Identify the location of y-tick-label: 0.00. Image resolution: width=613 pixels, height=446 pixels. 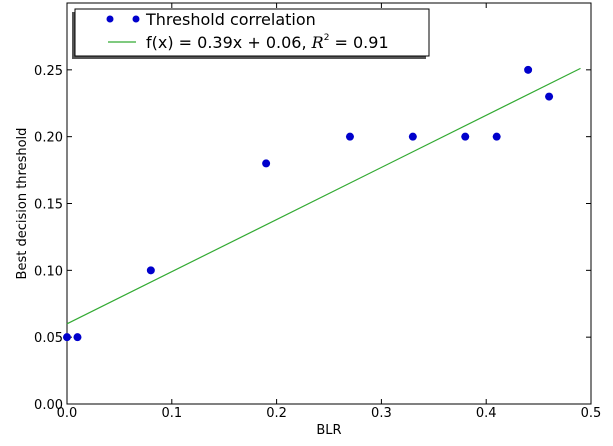
(48, 405).